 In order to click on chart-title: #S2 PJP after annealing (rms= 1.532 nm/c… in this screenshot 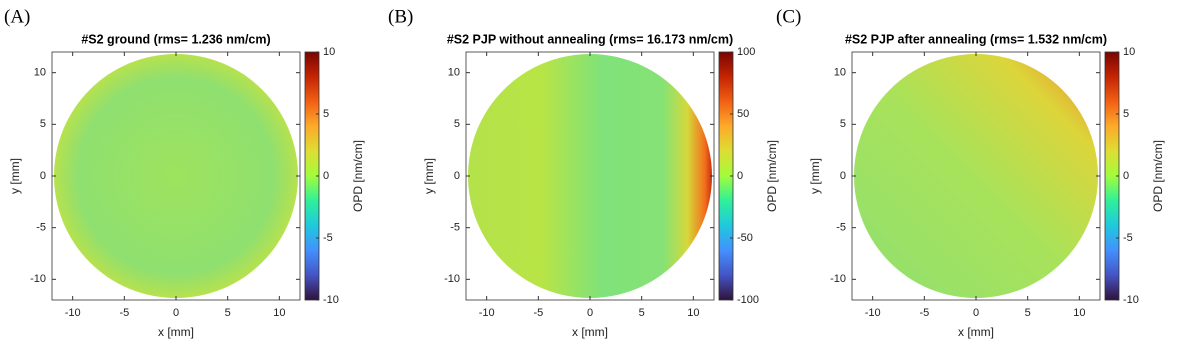, I will do `click(976, 39)`.